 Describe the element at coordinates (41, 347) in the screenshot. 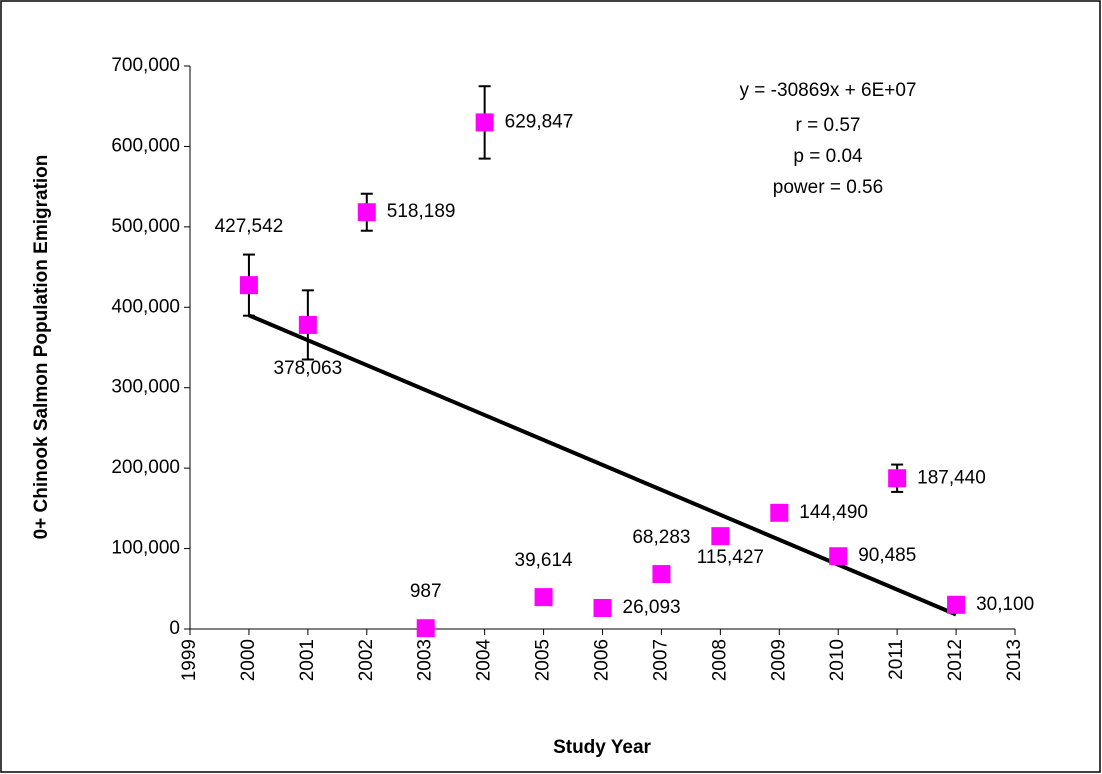

I see `y-axis-title: 0+ Chinook Salmon Population Emigration` at that location.